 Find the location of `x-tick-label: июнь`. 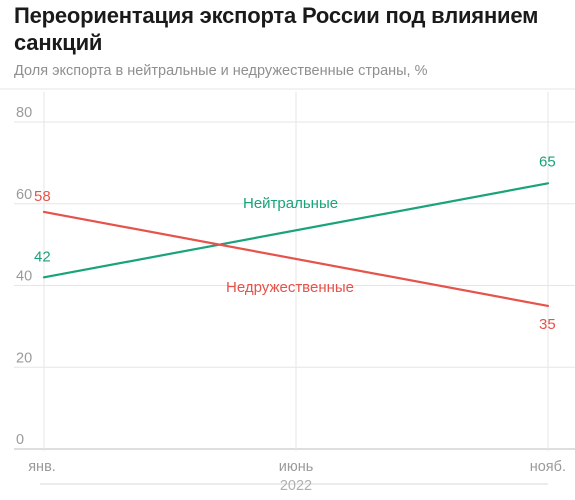

x-tick-label: июнь is located at coordinates (296, 467).